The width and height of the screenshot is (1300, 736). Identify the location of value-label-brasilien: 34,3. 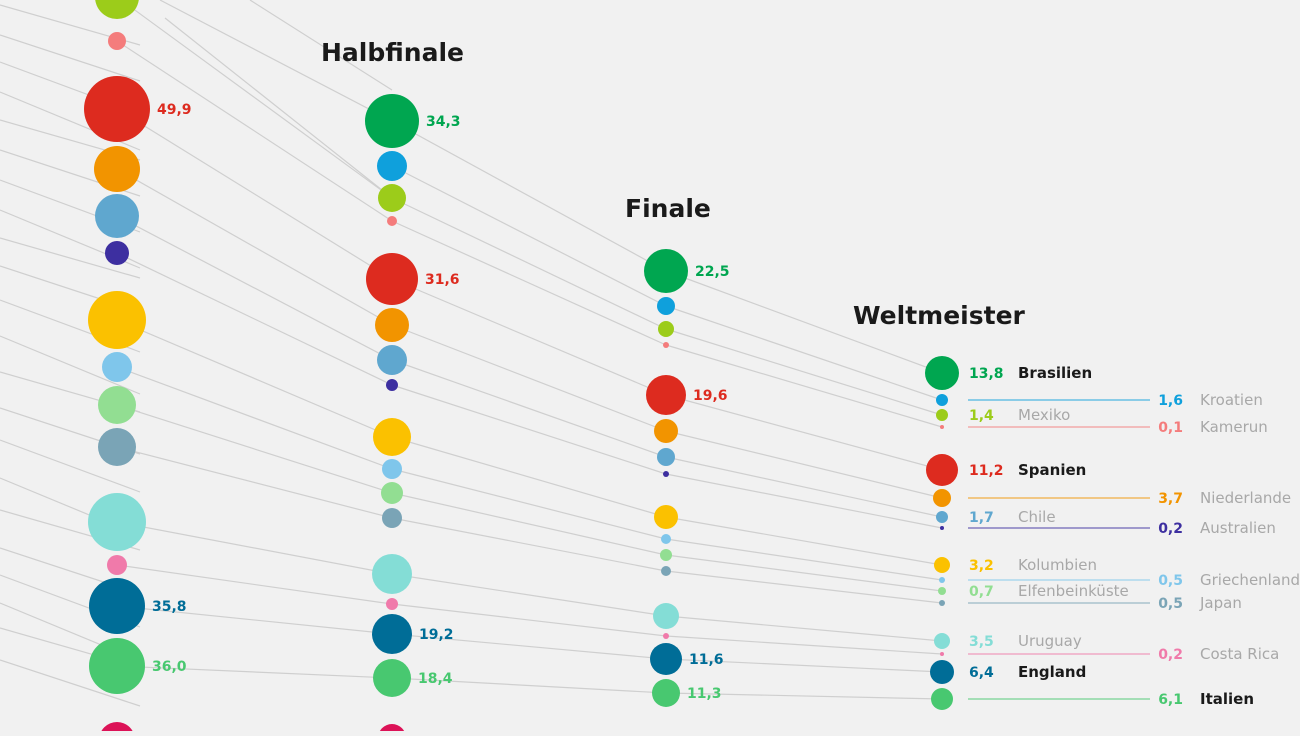
(443, 122).